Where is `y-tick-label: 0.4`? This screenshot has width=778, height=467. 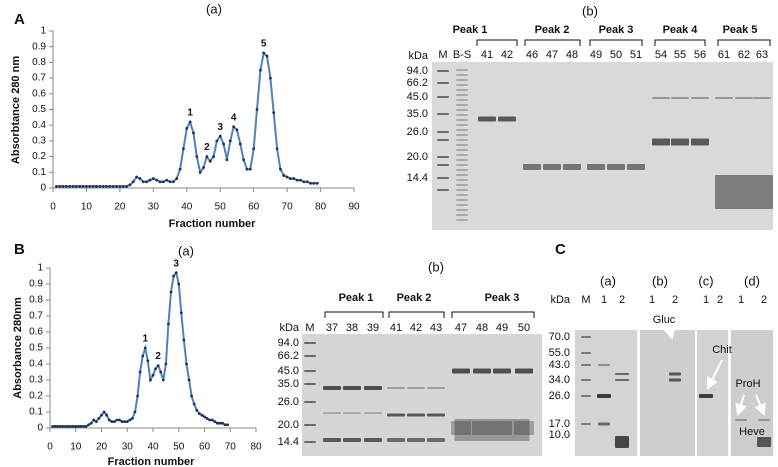 y-tick-label: 0.4 is located at coordinates (36, 364).